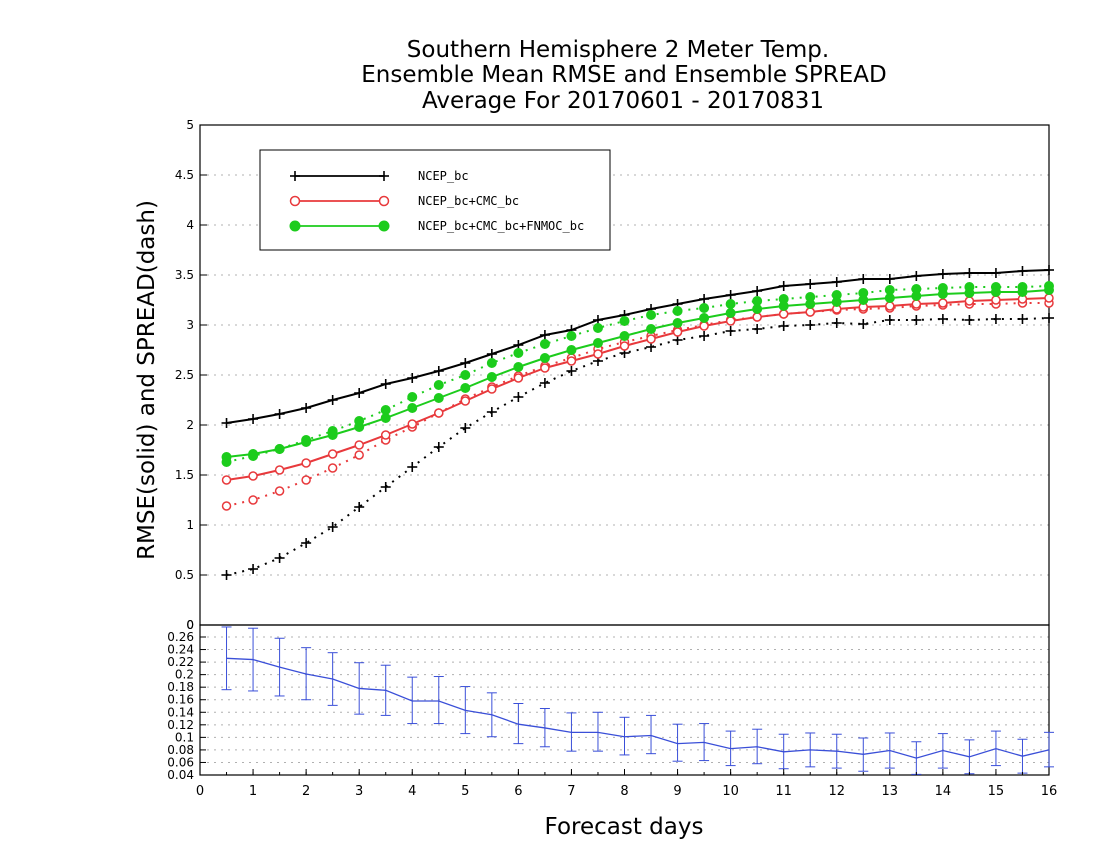  I want to click on diff-tick-label: 0.26, so click(180, 637).